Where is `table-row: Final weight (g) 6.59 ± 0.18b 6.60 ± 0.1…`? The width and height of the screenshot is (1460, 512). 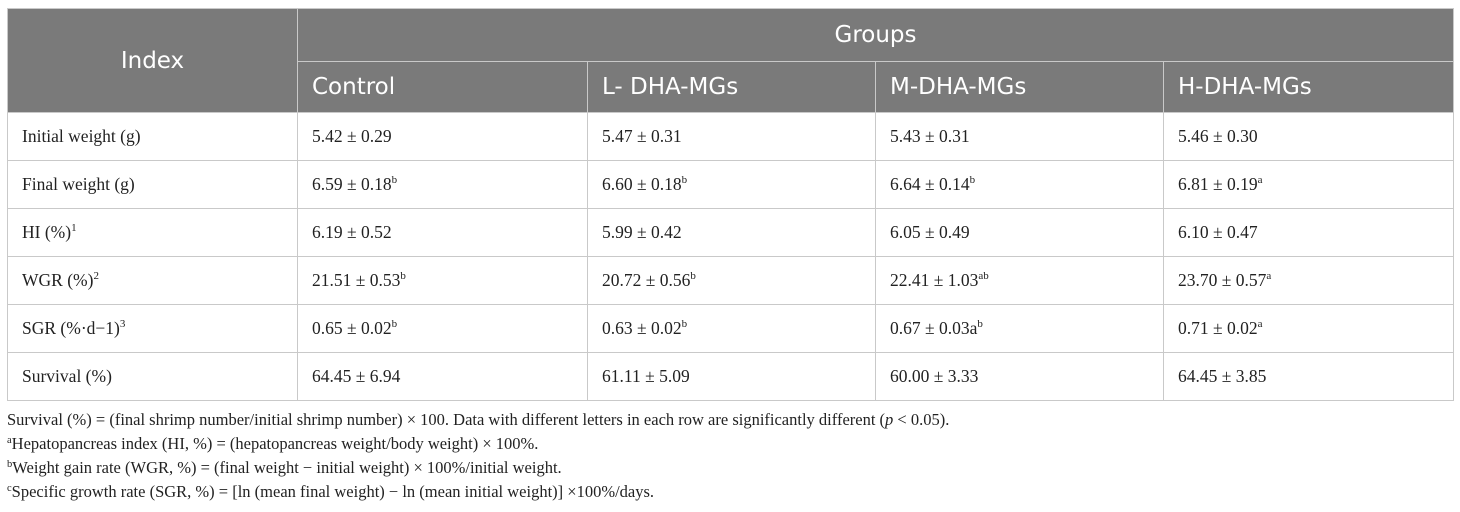 table-row: Final weight (g) 6.59 ± 0.18b 6.60 ± 0.1… is located at coordinates (731, 184).